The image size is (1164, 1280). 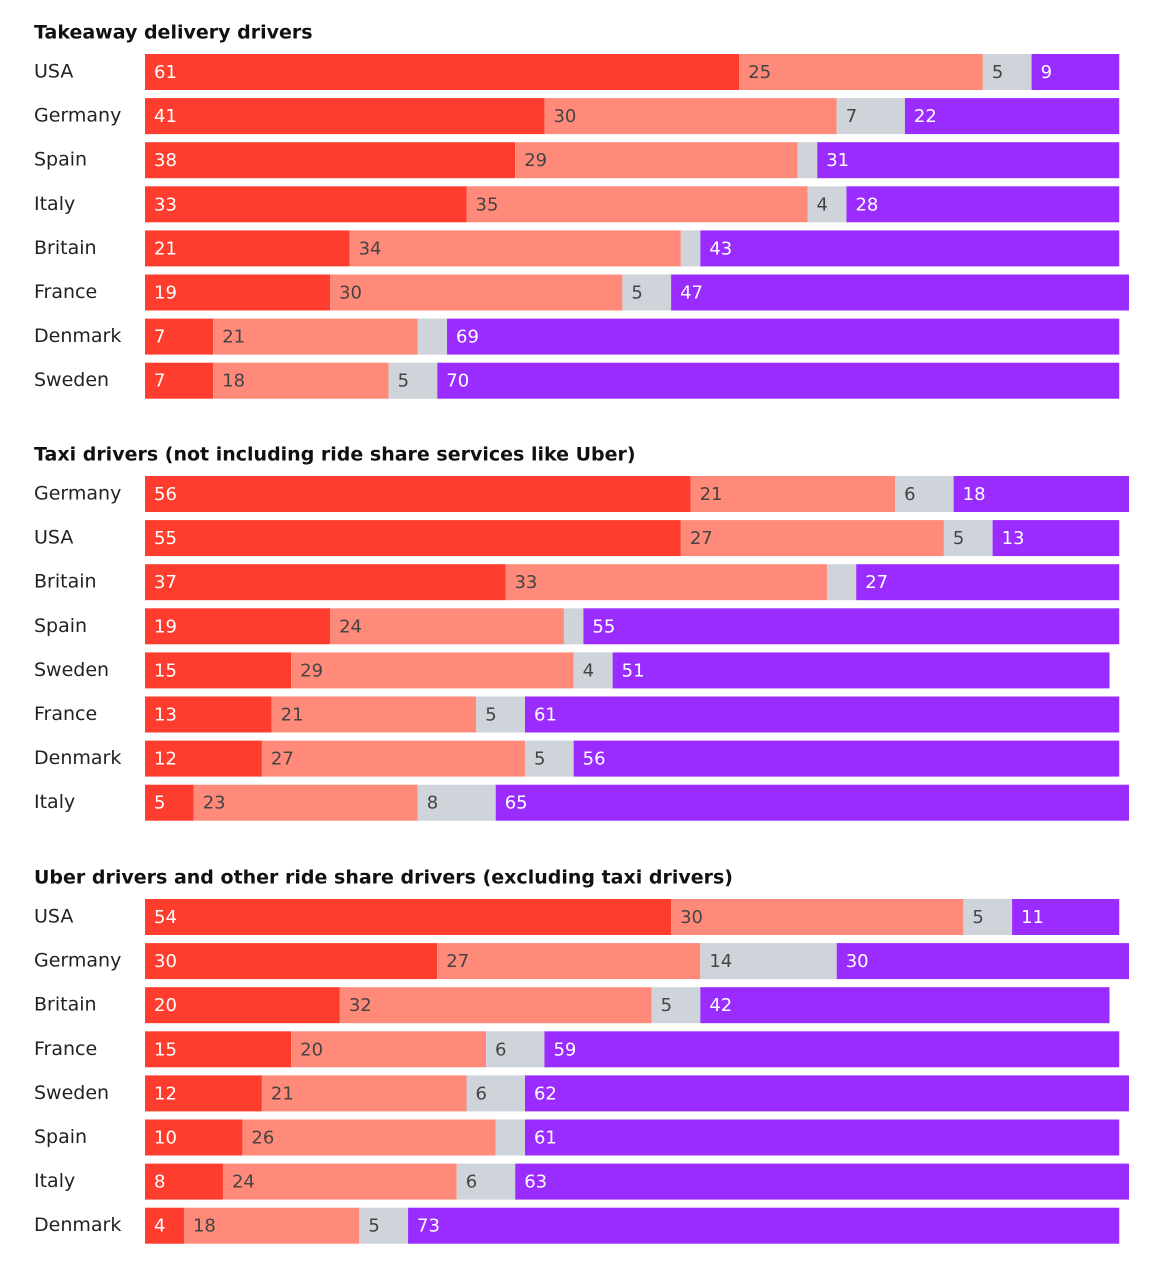 I want to click on value-label: 34, so click(x=370, y=248).